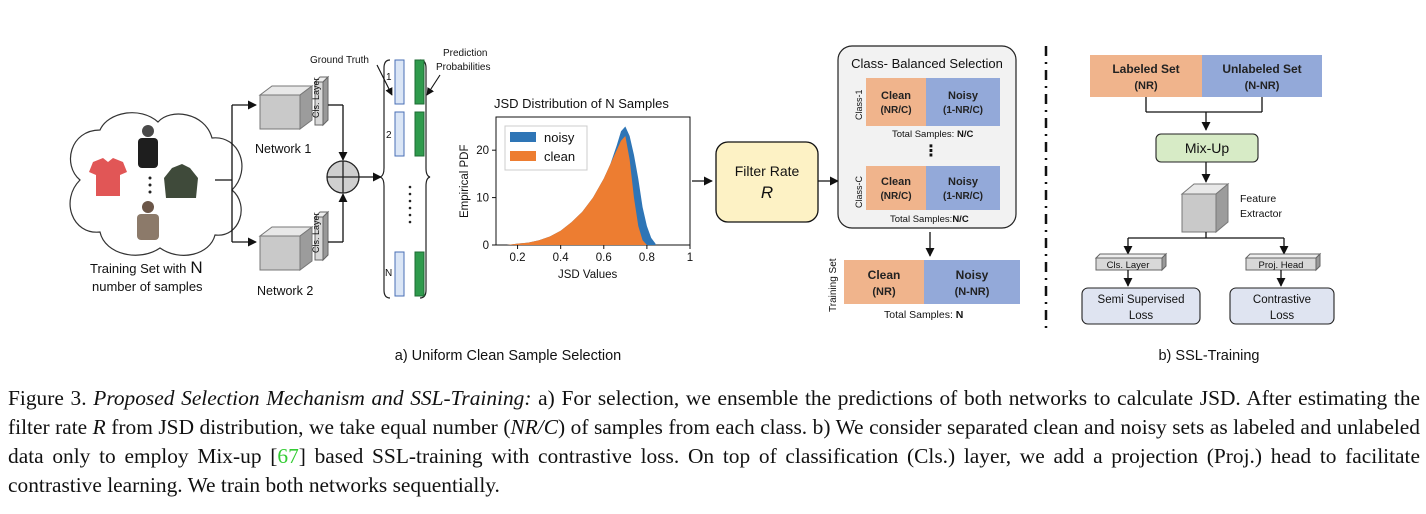  I want to click on svg-text: Total Samples: N/C, so click(932, 134).